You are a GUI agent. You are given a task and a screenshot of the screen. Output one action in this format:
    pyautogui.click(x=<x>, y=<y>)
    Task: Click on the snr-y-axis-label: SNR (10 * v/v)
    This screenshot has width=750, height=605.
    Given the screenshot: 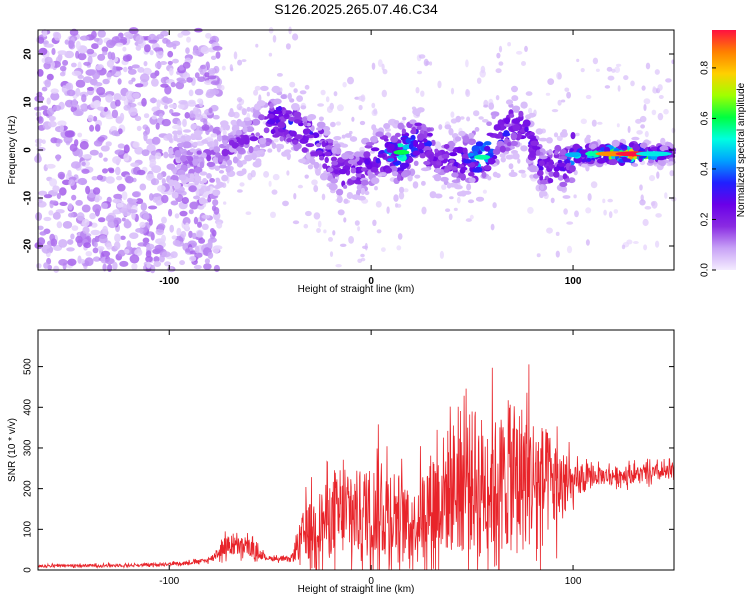 What is the action you would take?
    pyautogui.click(x=12, y=450)
    